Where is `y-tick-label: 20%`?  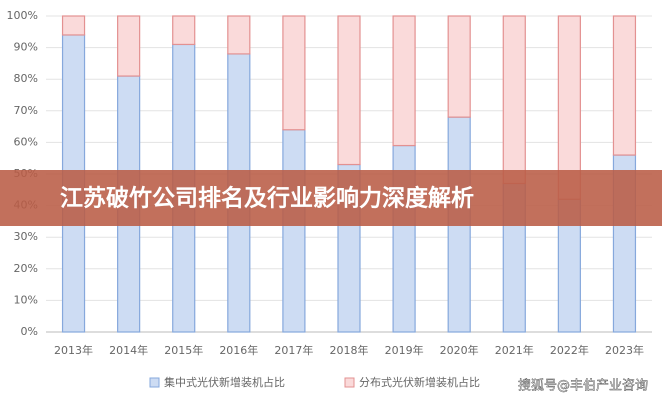
y-tick-label: 20% is located at coordinates (26, 268).